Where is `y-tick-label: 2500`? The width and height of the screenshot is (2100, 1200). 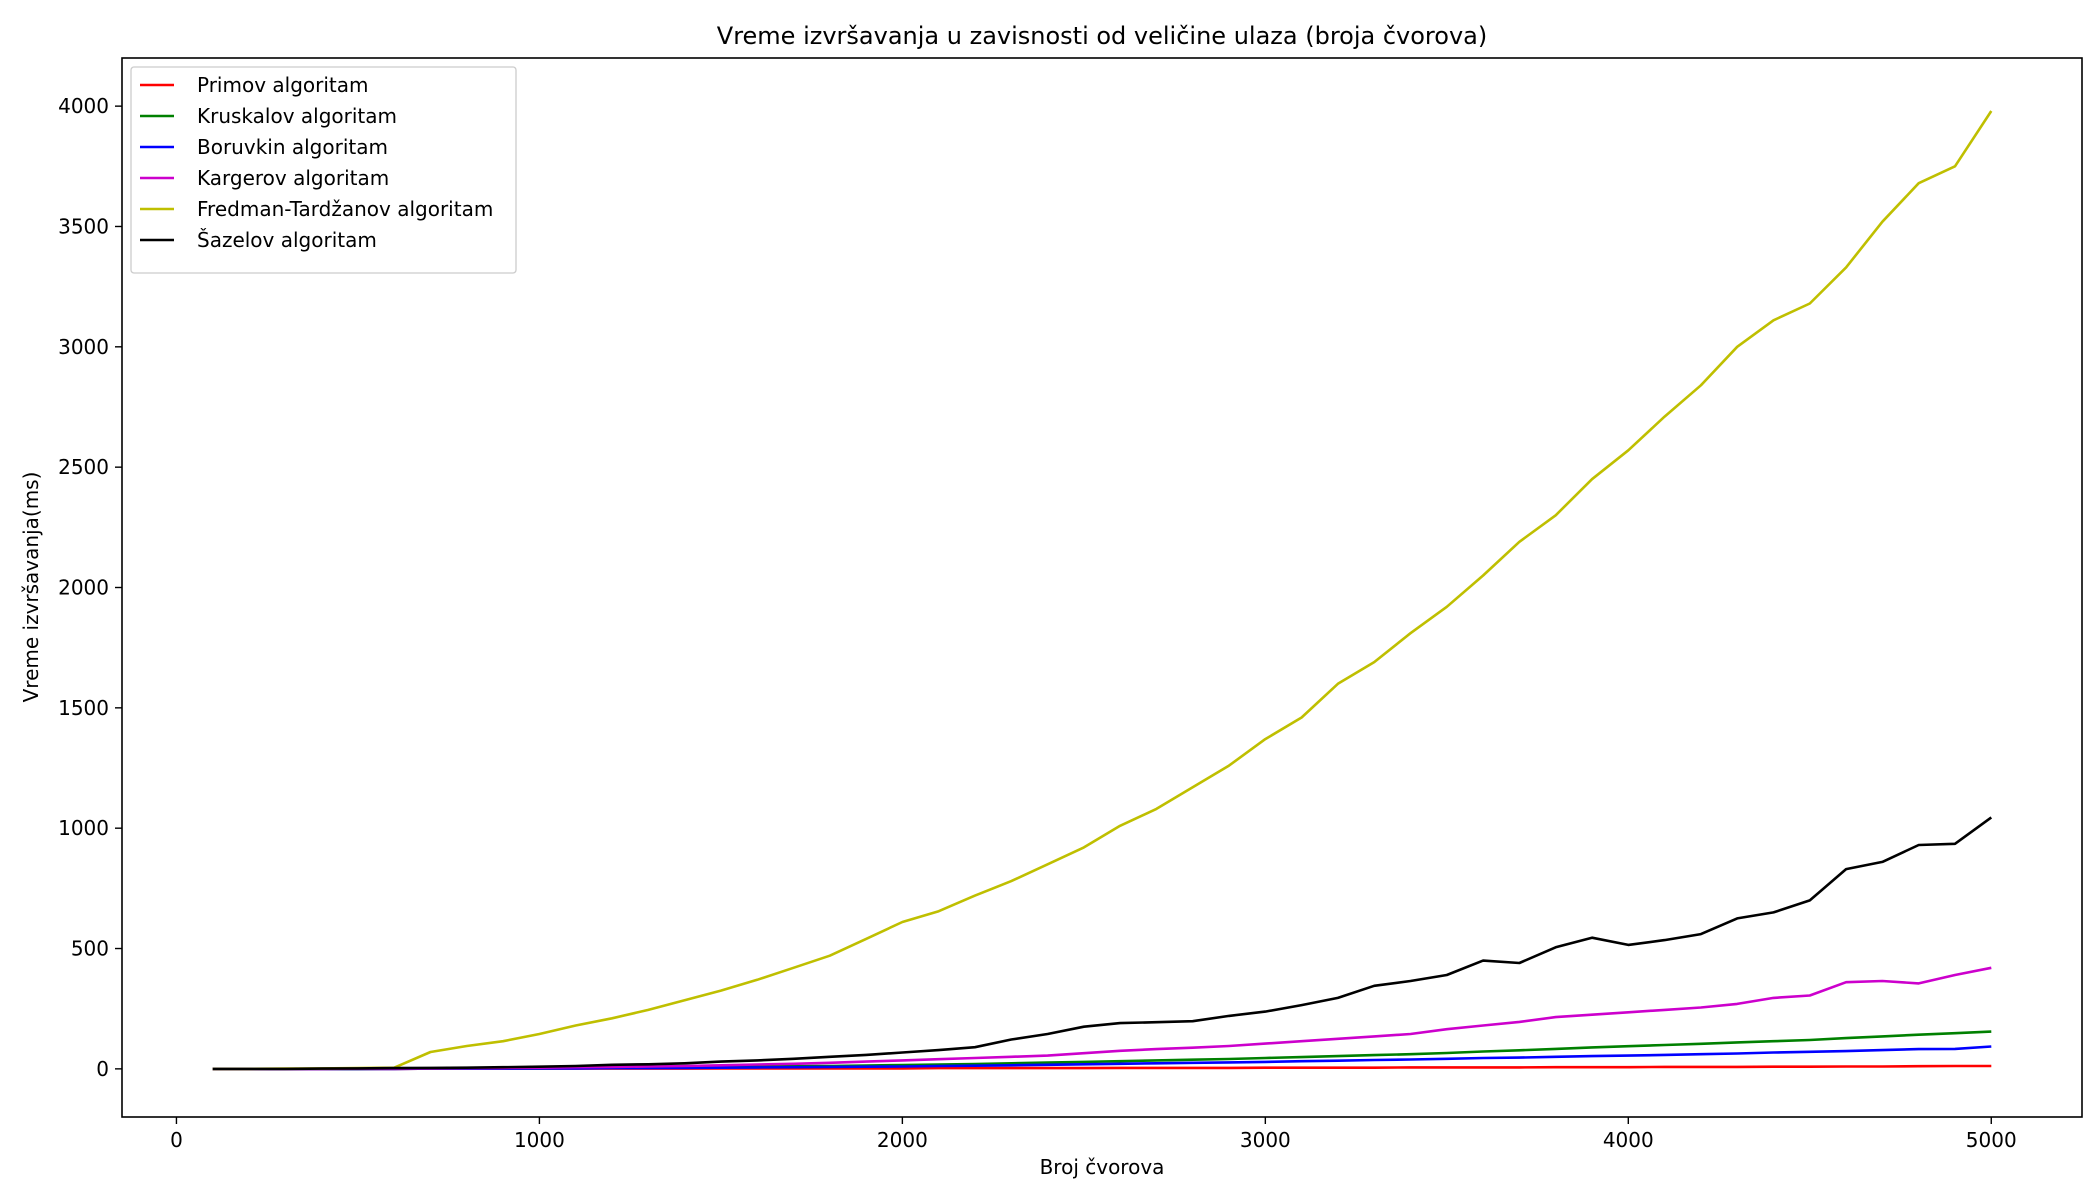
y-tick-label: 2500 is located at coordinates (83, 467).